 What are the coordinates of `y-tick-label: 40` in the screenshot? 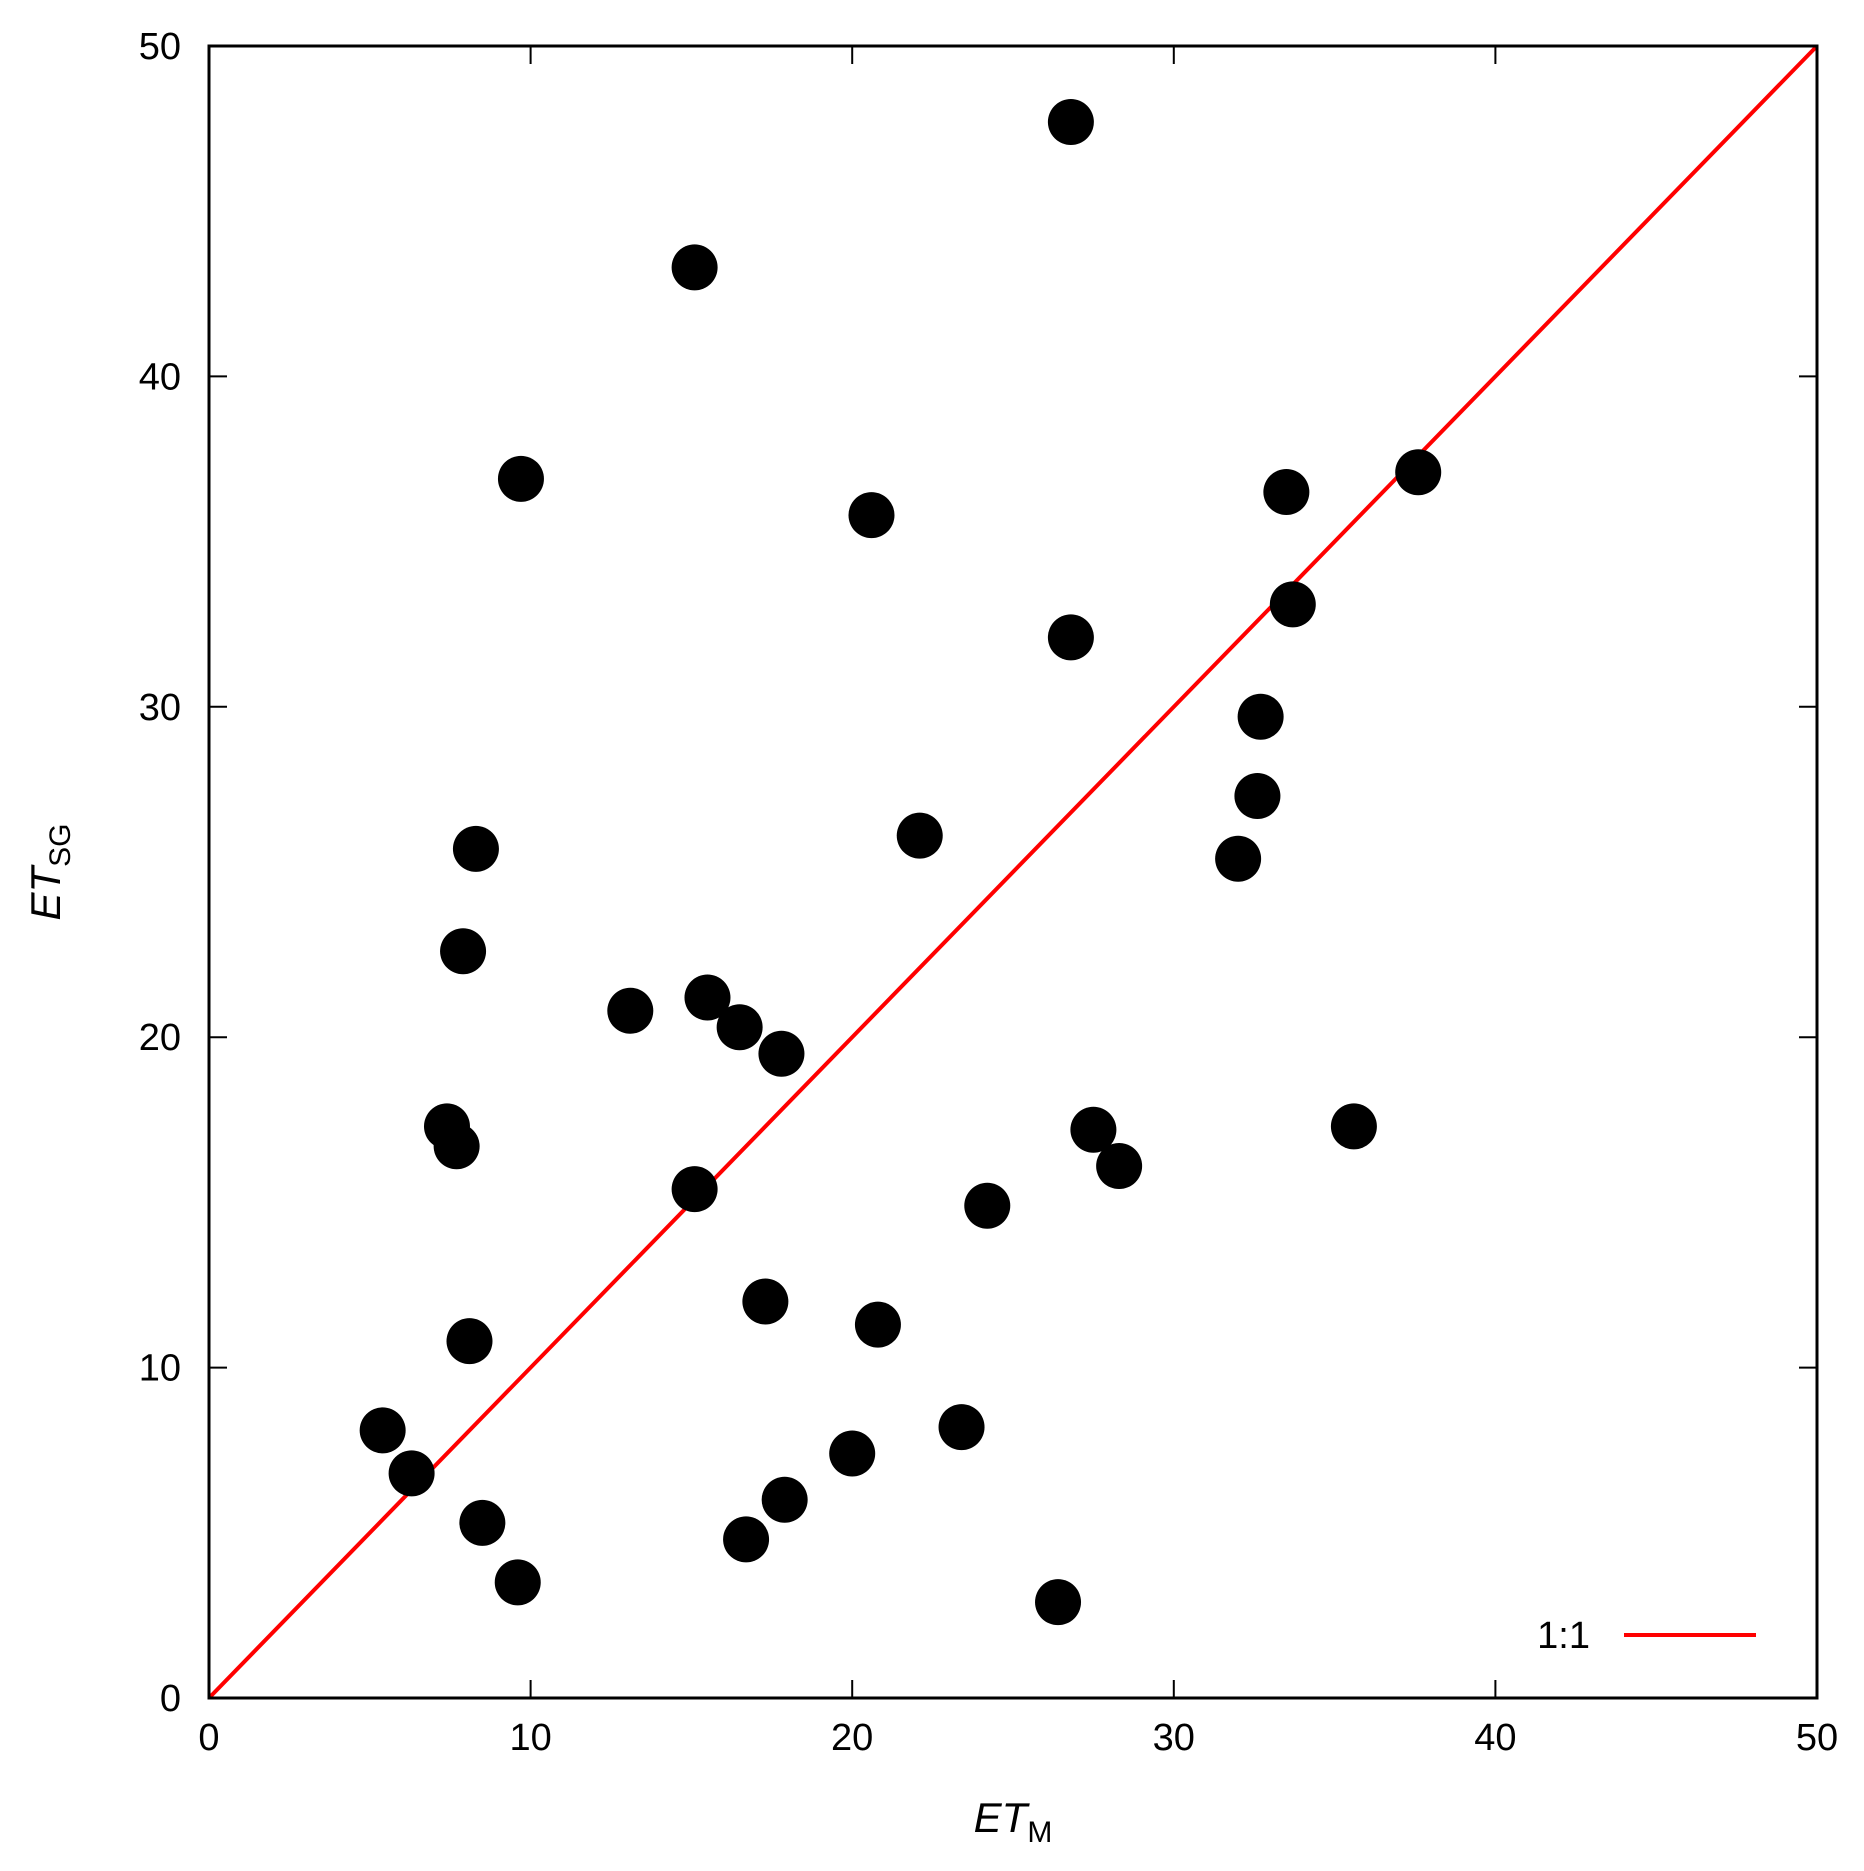 It's located at (160, 377).